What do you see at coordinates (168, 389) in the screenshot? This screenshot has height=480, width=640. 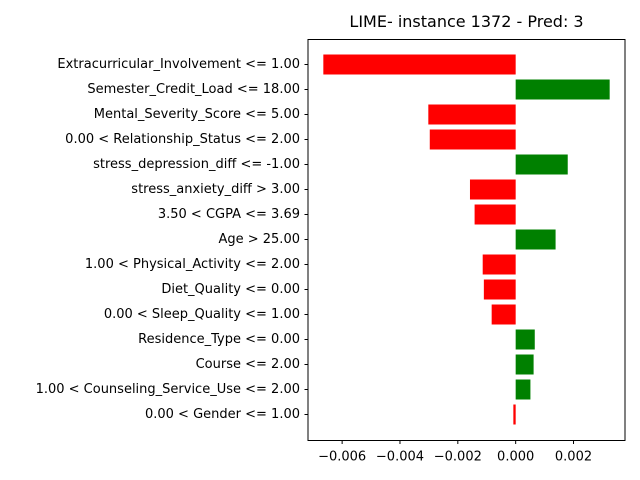 I see `y-tick-label: 1.00 < Counseling_Service_Use <= 2.00` at bounding box center [168, 389].